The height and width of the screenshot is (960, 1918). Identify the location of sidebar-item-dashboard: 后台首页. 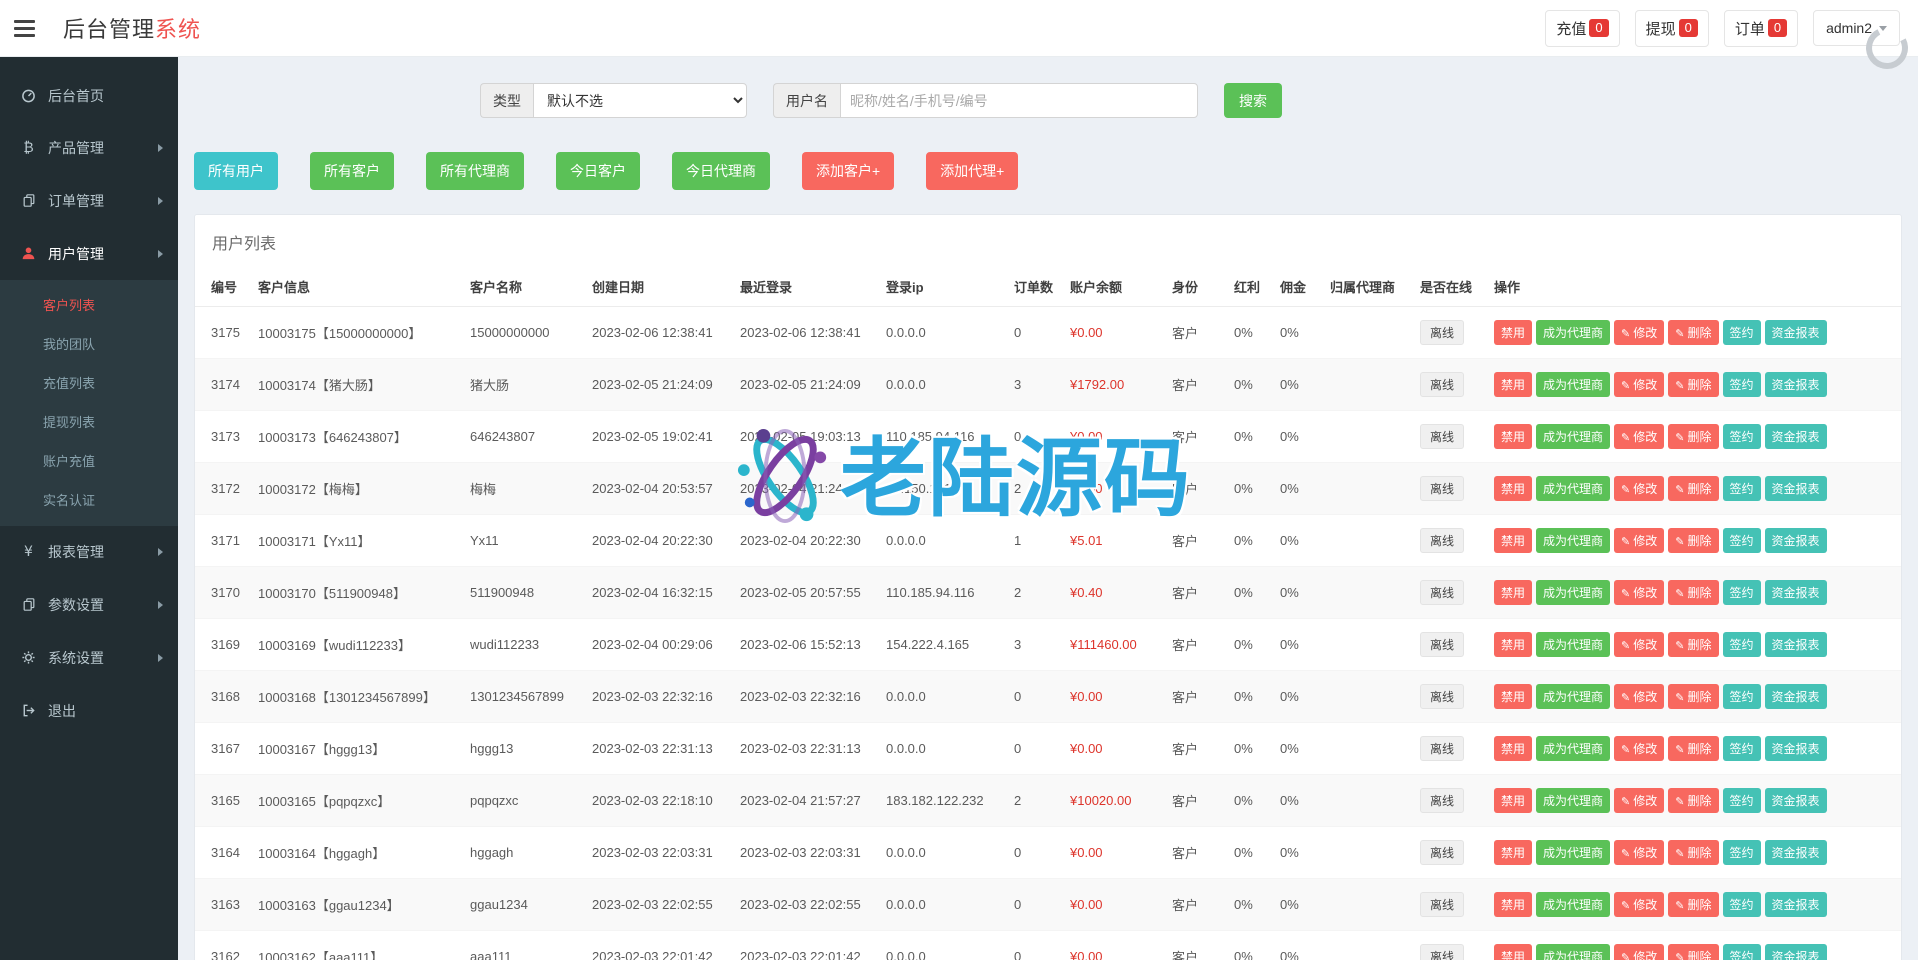
(89, 95).